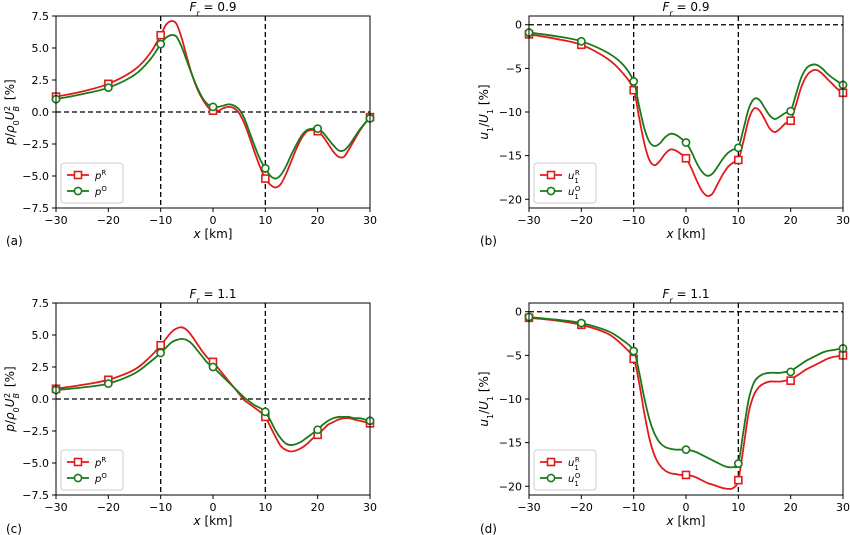  What do you see at coordinates (686, 296) in the screenshot?
I see `chart-title: Fr = 1.1` at bounding box center [686, 296].